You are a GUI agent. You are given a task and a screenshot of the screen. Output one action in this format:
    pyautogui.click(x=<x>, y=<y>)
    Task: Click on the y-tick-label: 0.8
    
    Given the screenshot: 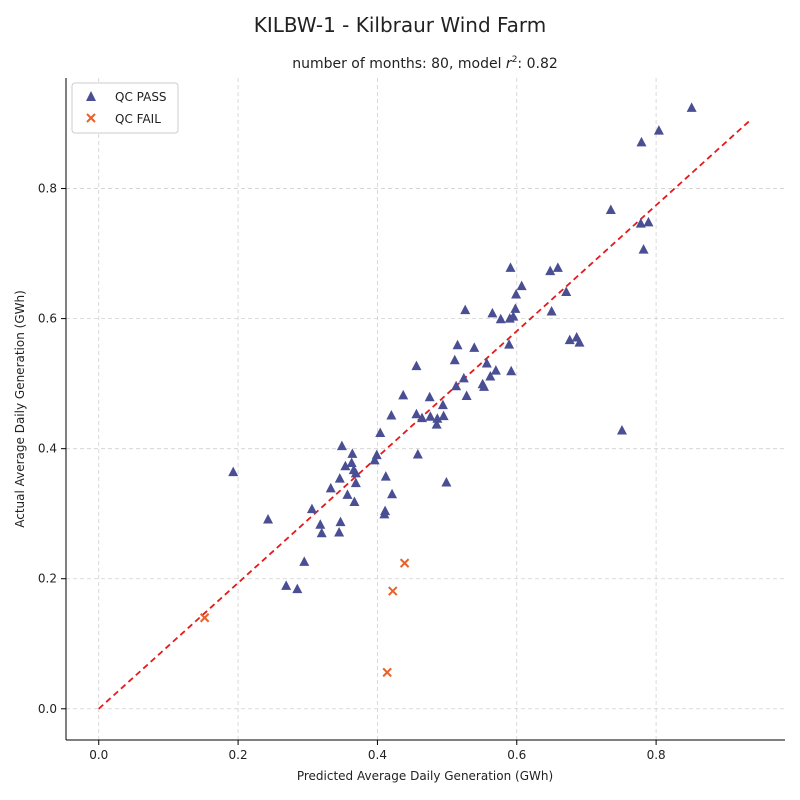 What is the action you would take?
    pyautogui.click(x=47, y=189)
    